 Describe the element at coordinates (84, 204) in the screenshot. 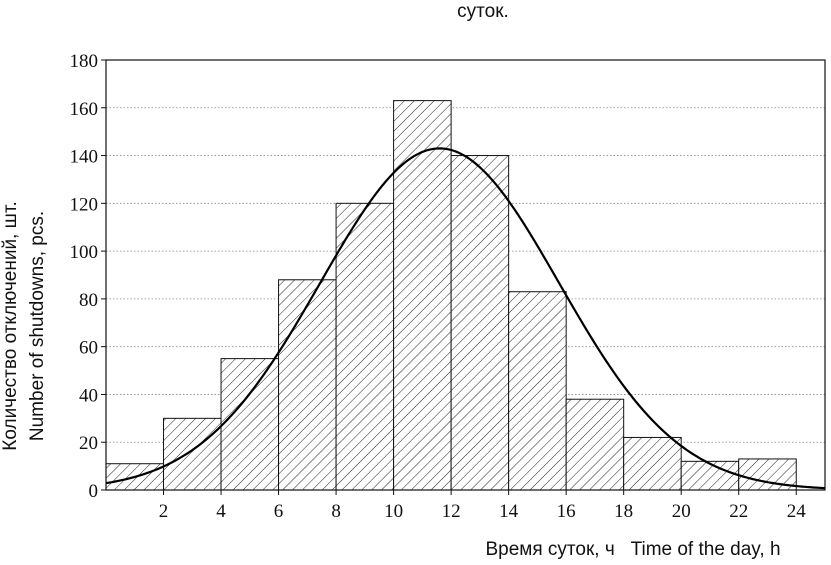

I see `y-tick-label: 120` at that location.